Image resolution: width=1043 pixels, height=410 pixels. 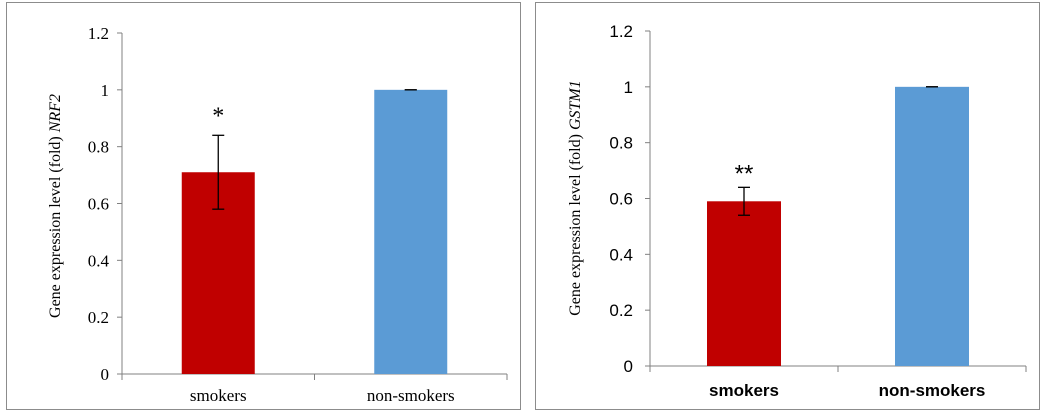 What do you see at coordinates (55, 113) in the screenshot?
I see `y-axis-label-gene: NRF2` at bounding box center [55, 113].